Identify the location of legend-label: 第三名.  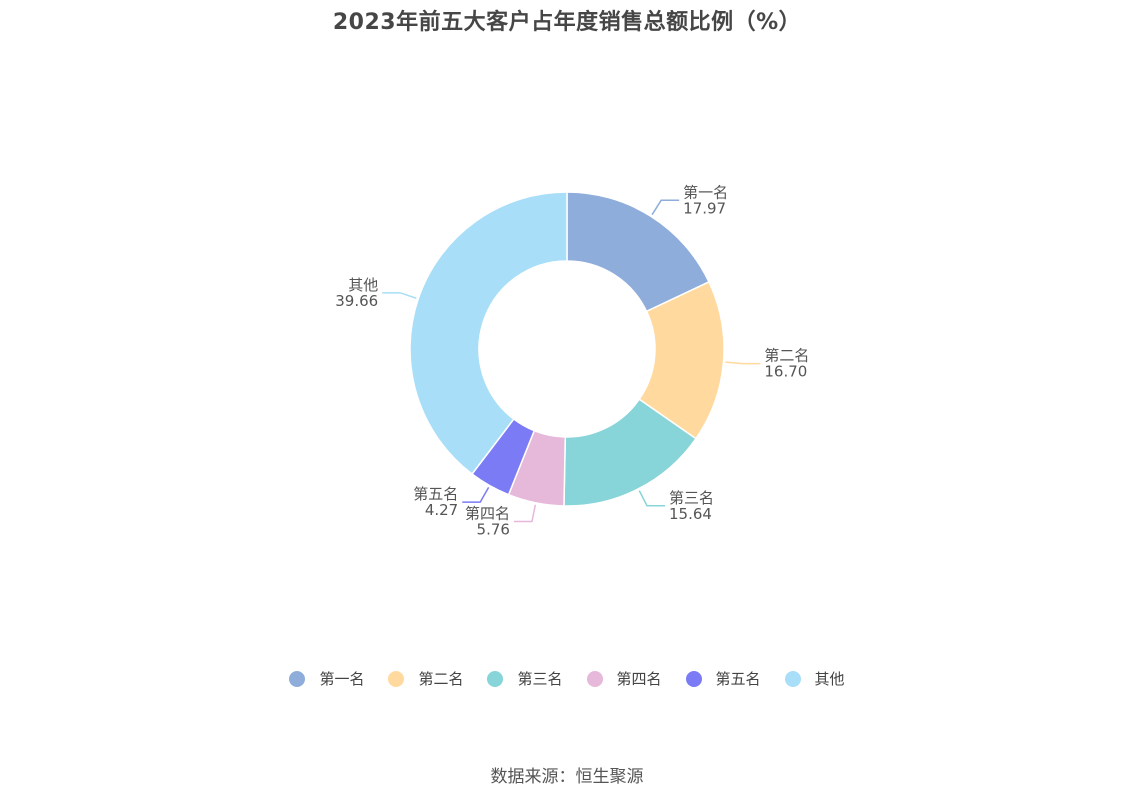
(540, 679).